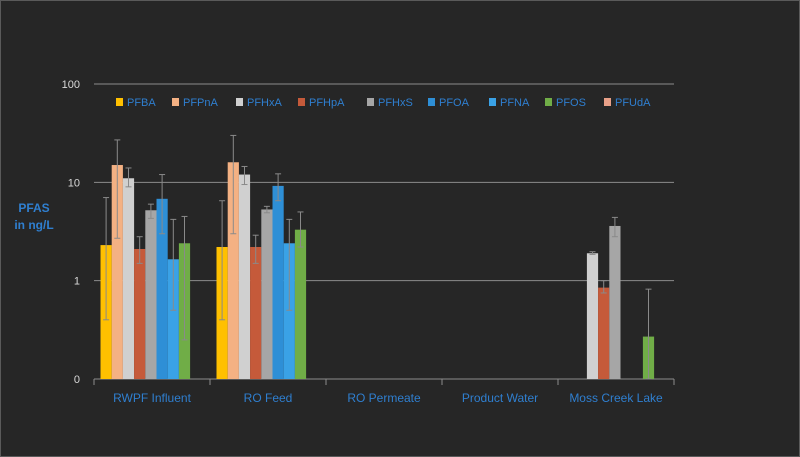  Describe the element at coordinates (492, 102) in the screenshot. I see `legend-swatch-pfna` at that location.